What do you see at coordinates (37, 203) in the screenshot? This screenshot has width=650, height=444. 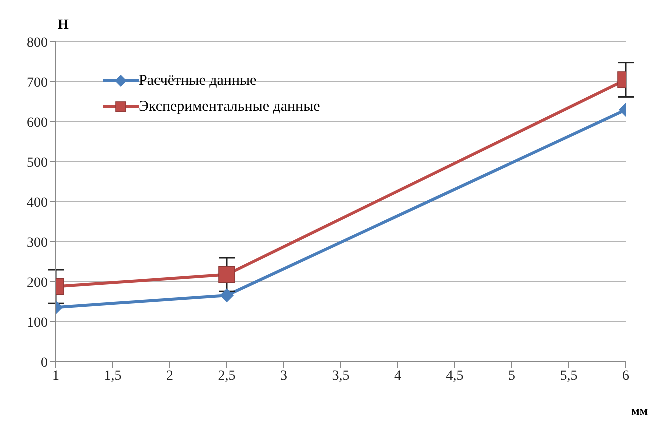 I see `y-tick-label: 400` at bounding box center [37, 203].